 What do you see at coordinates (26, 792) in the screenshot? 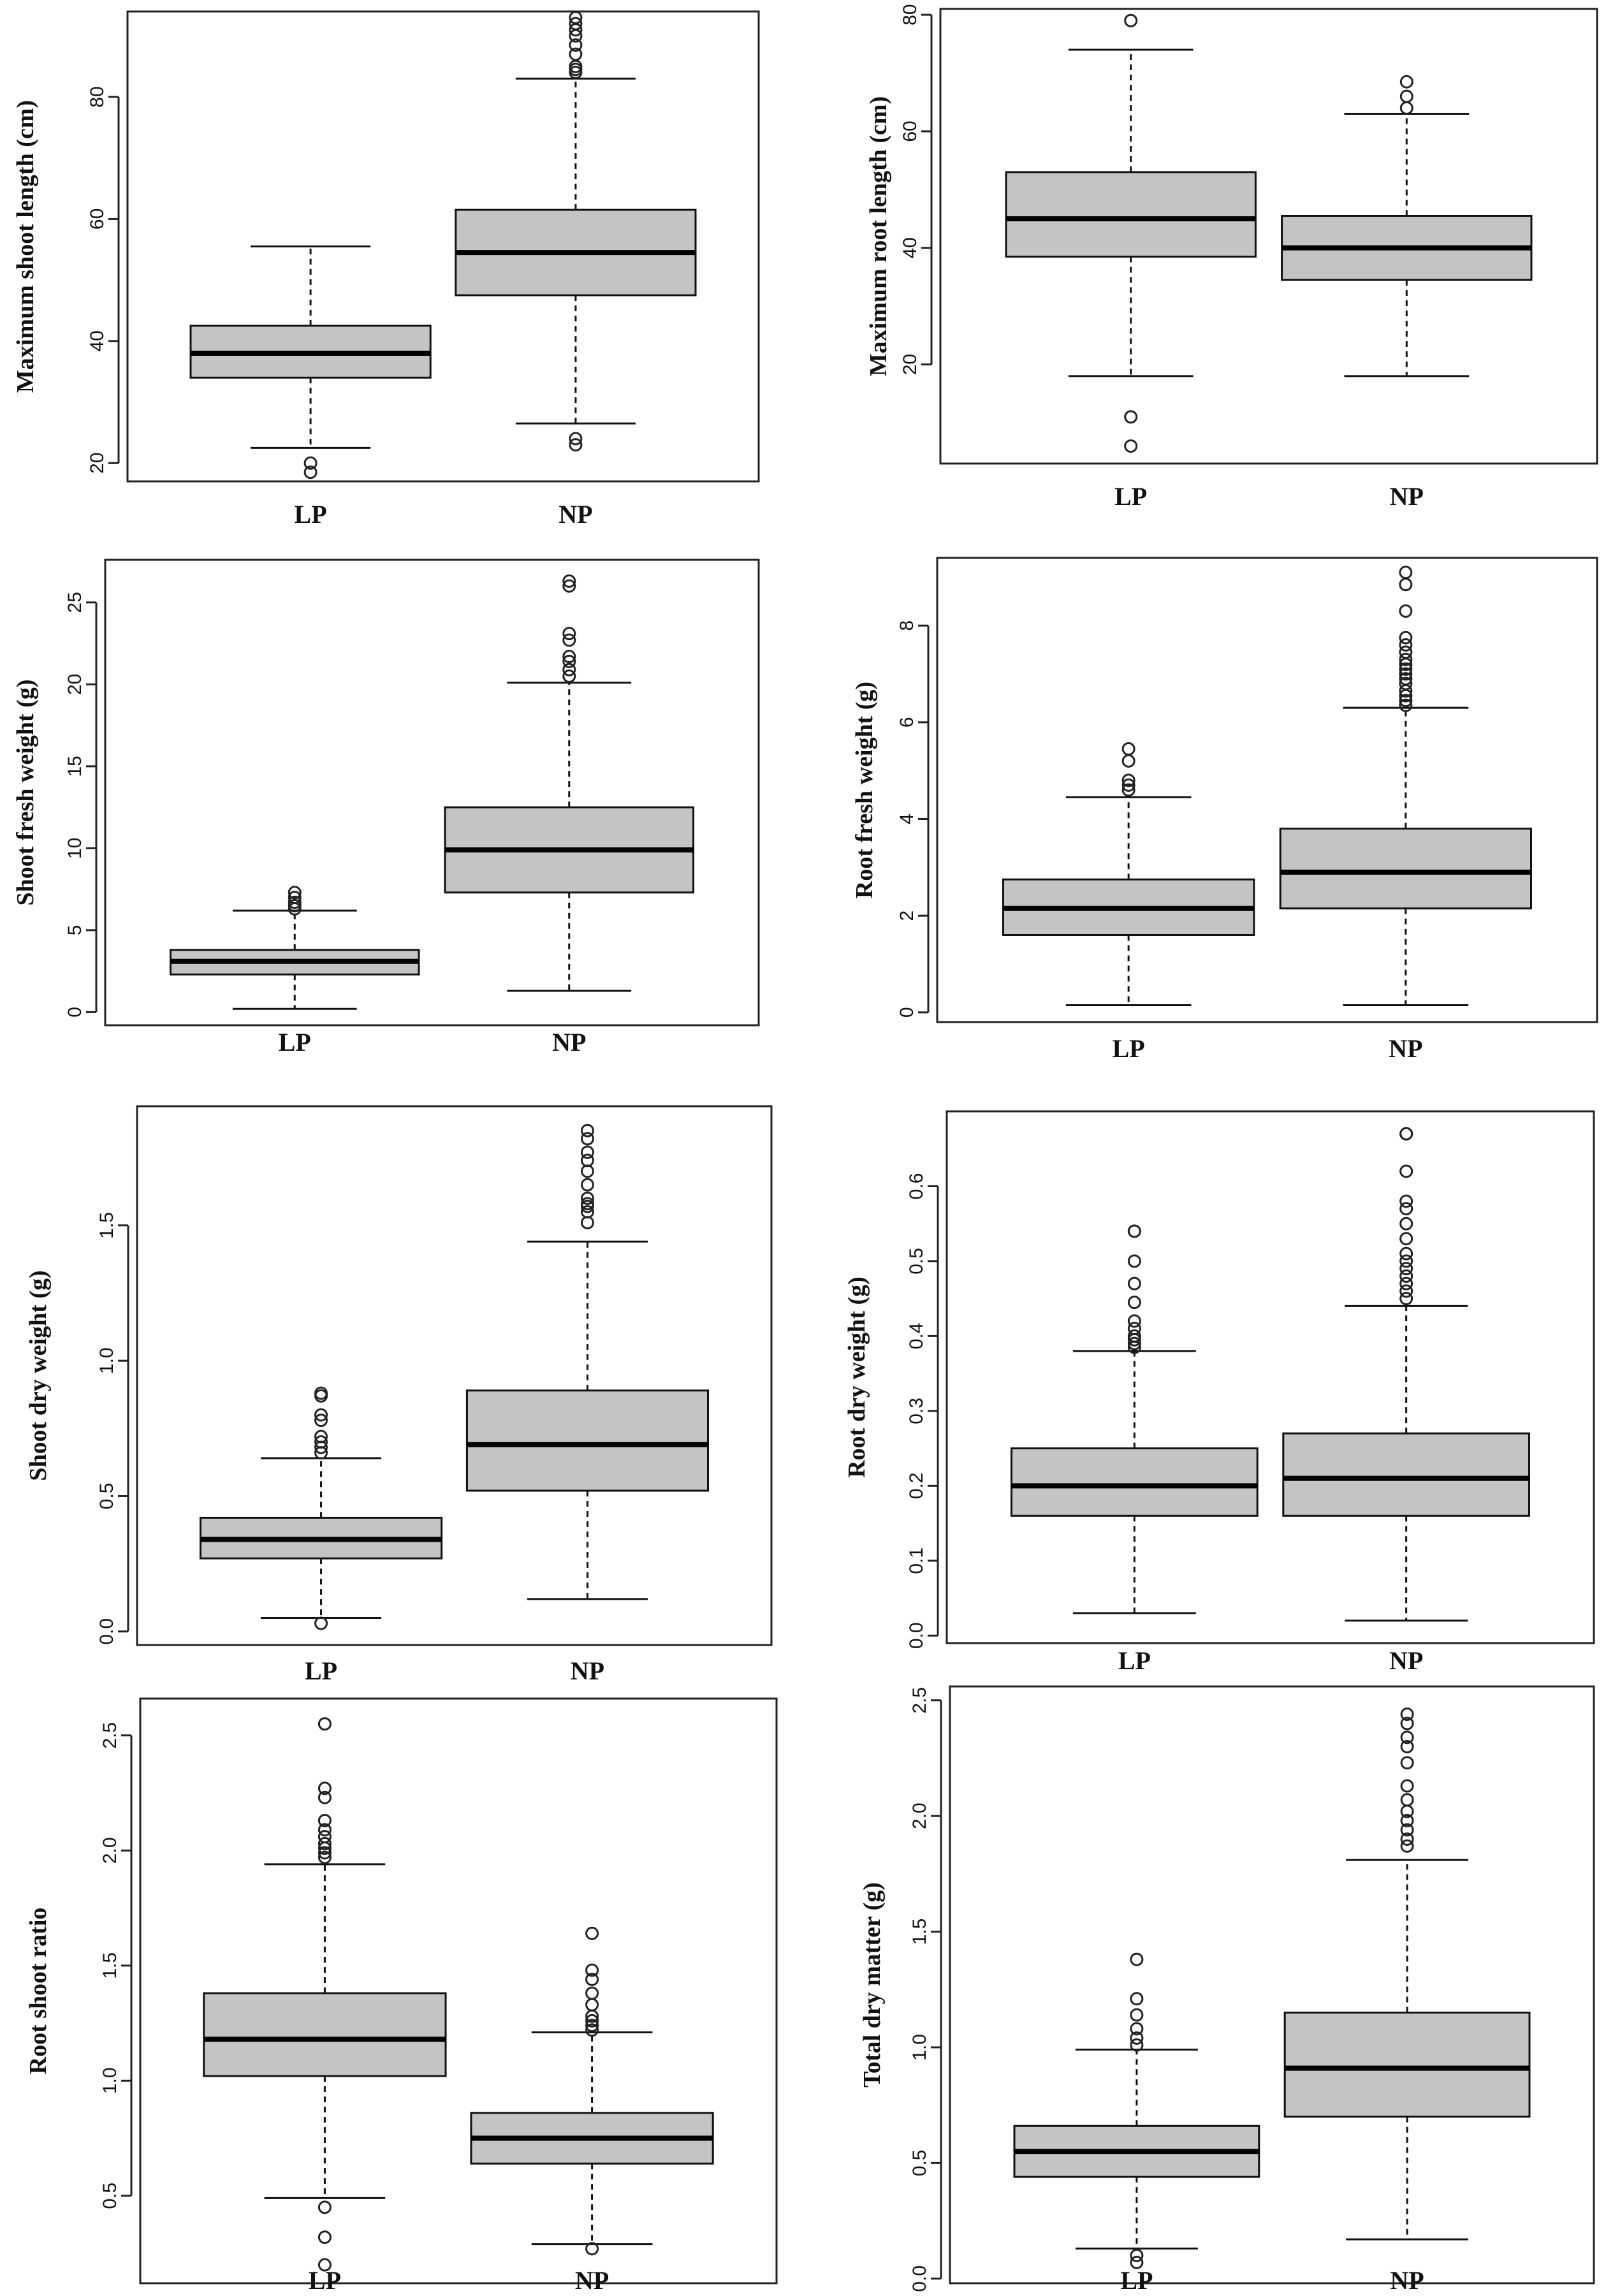
I see `y-axis-label: Shoot fresh weight (g)` at bounding box center [26, 792].